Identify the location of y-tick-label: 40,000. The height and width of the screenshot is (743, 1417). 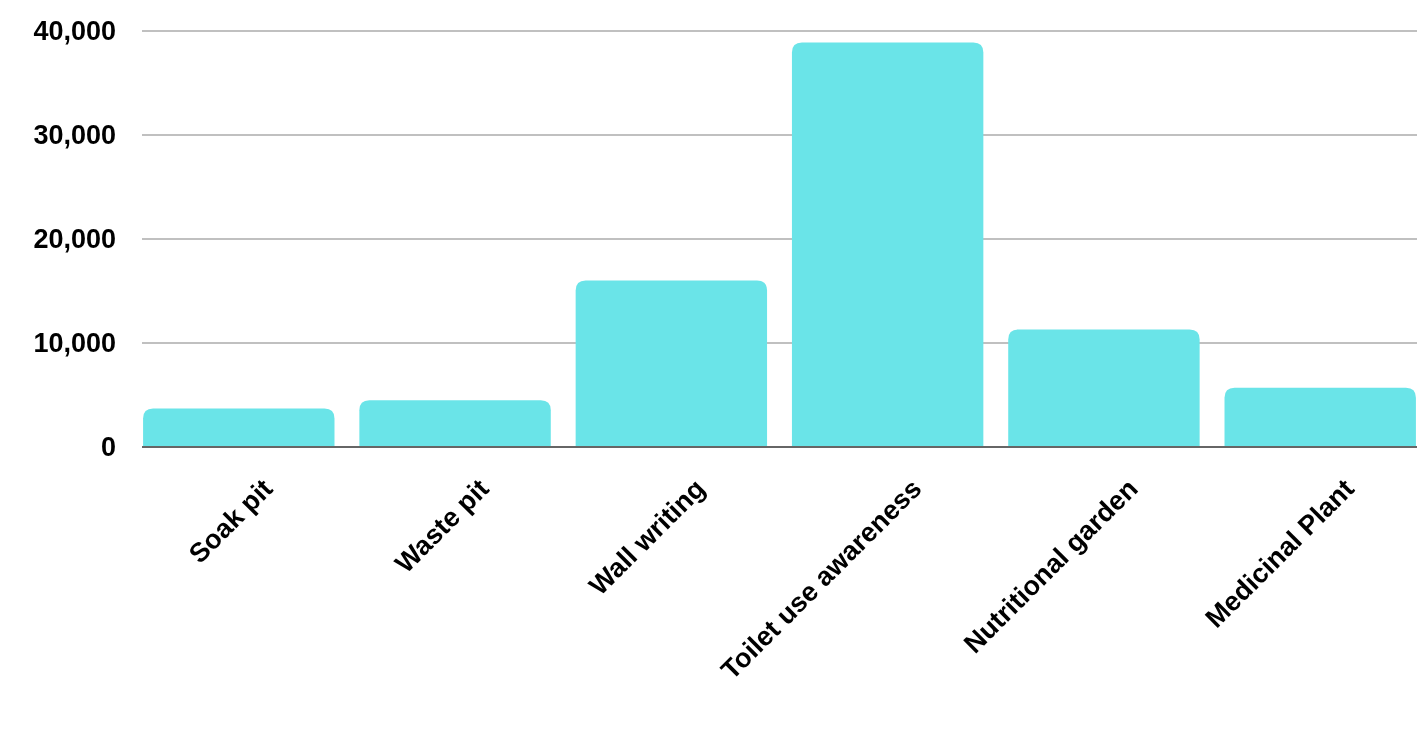
(74, 31).